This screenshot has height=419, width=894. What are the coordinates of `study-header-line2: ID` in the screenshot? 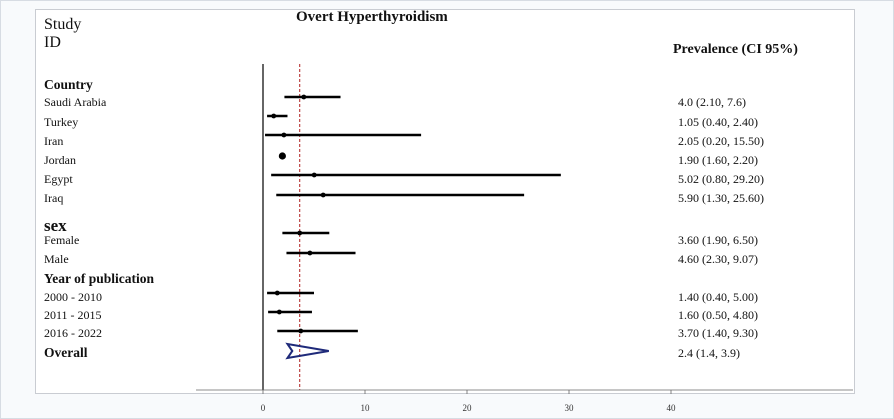 It's located at (52, 42).